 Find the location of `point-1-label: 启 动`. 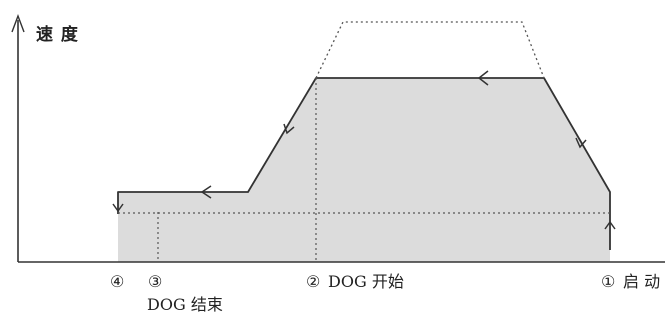

point-1-label: 启 动 is located at coordinates (642, 281).